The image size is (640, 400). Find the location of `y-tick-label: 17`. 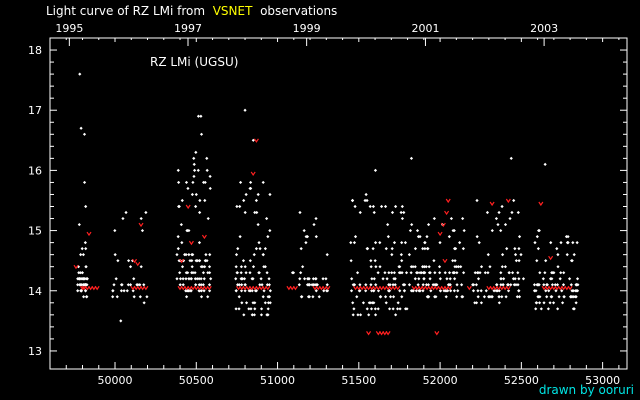

y-tick-label: 17 is located at coordinates (35, 110).